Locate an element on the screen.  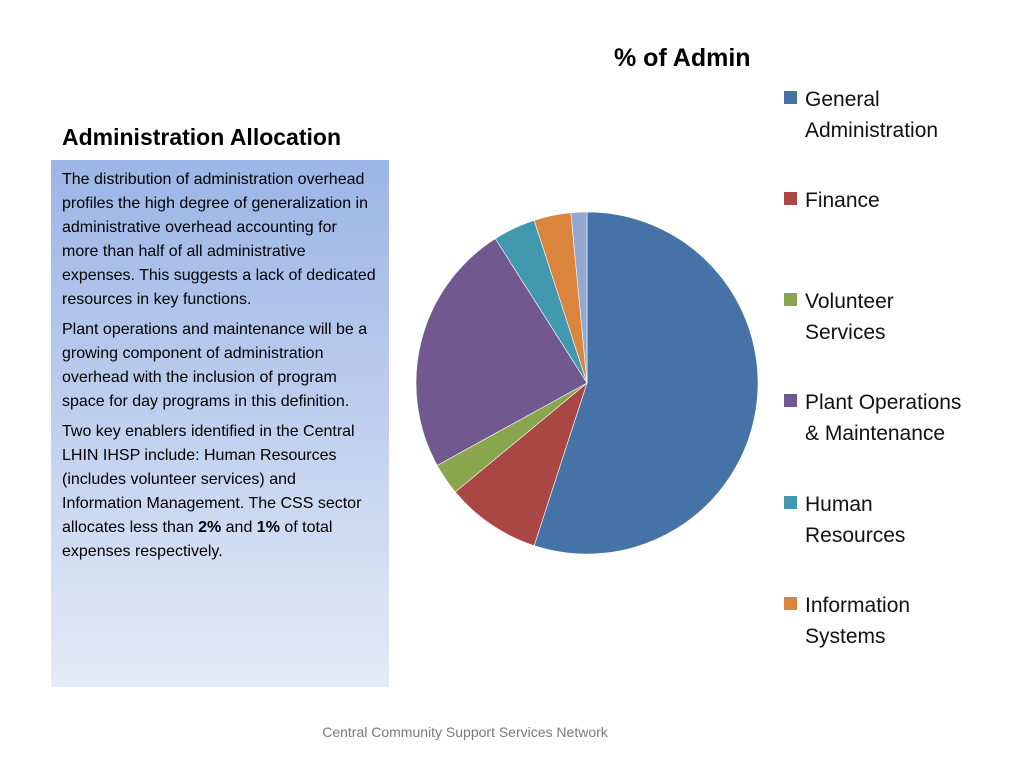
paragraph-3-text-c: of total expenses respectively. is located at coordinates (197, 539).